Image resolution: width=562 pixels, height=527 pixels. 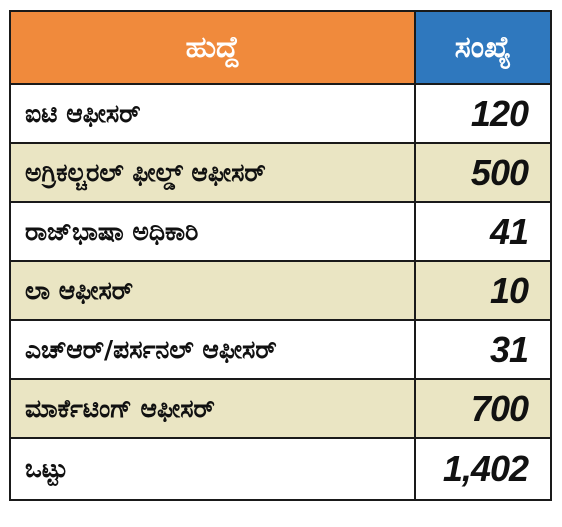 I want to click on post-cell: ಲಾ ಆಫೀಸರ್, so click(x=212, y=290).